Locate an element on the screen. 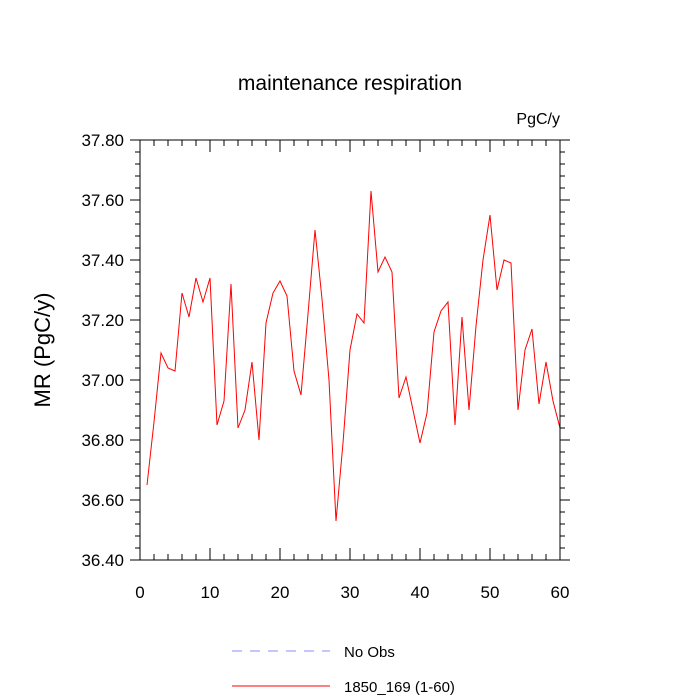 This screenshot has height=700, width=700. x-tick-label: 40 is located at coordinates (420, 592).